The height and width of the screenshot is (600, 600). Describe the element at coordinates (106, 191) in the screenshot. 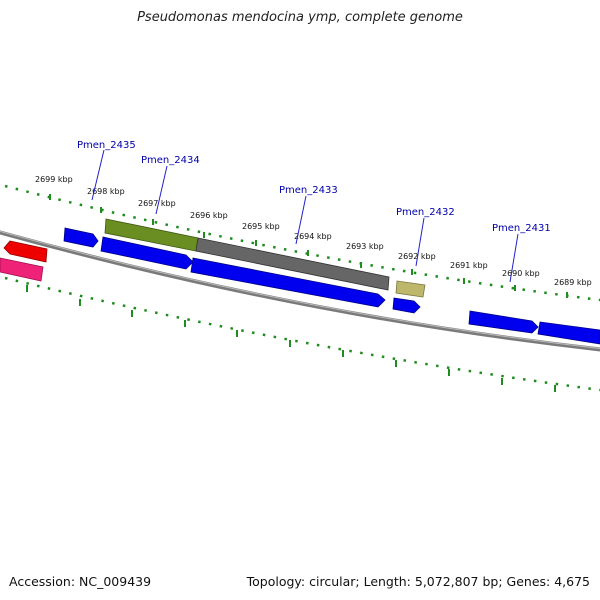

I see `kbp-label: 2698 kbp` at that location.